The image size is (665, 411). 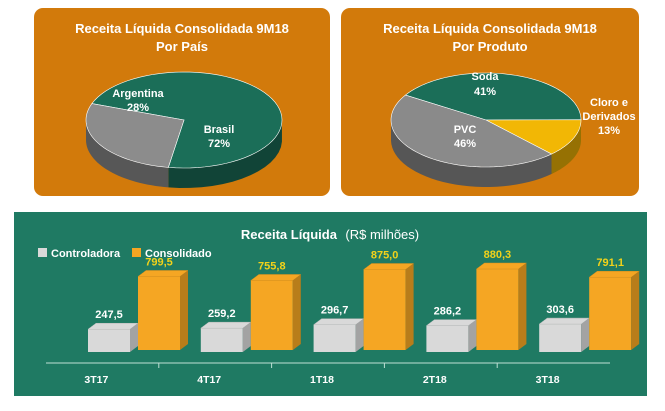 What do you see at coordinates (86, 254) in the screenshot?
I see `legend-label-controladora: Controladora` at bounding box center [86, 254].